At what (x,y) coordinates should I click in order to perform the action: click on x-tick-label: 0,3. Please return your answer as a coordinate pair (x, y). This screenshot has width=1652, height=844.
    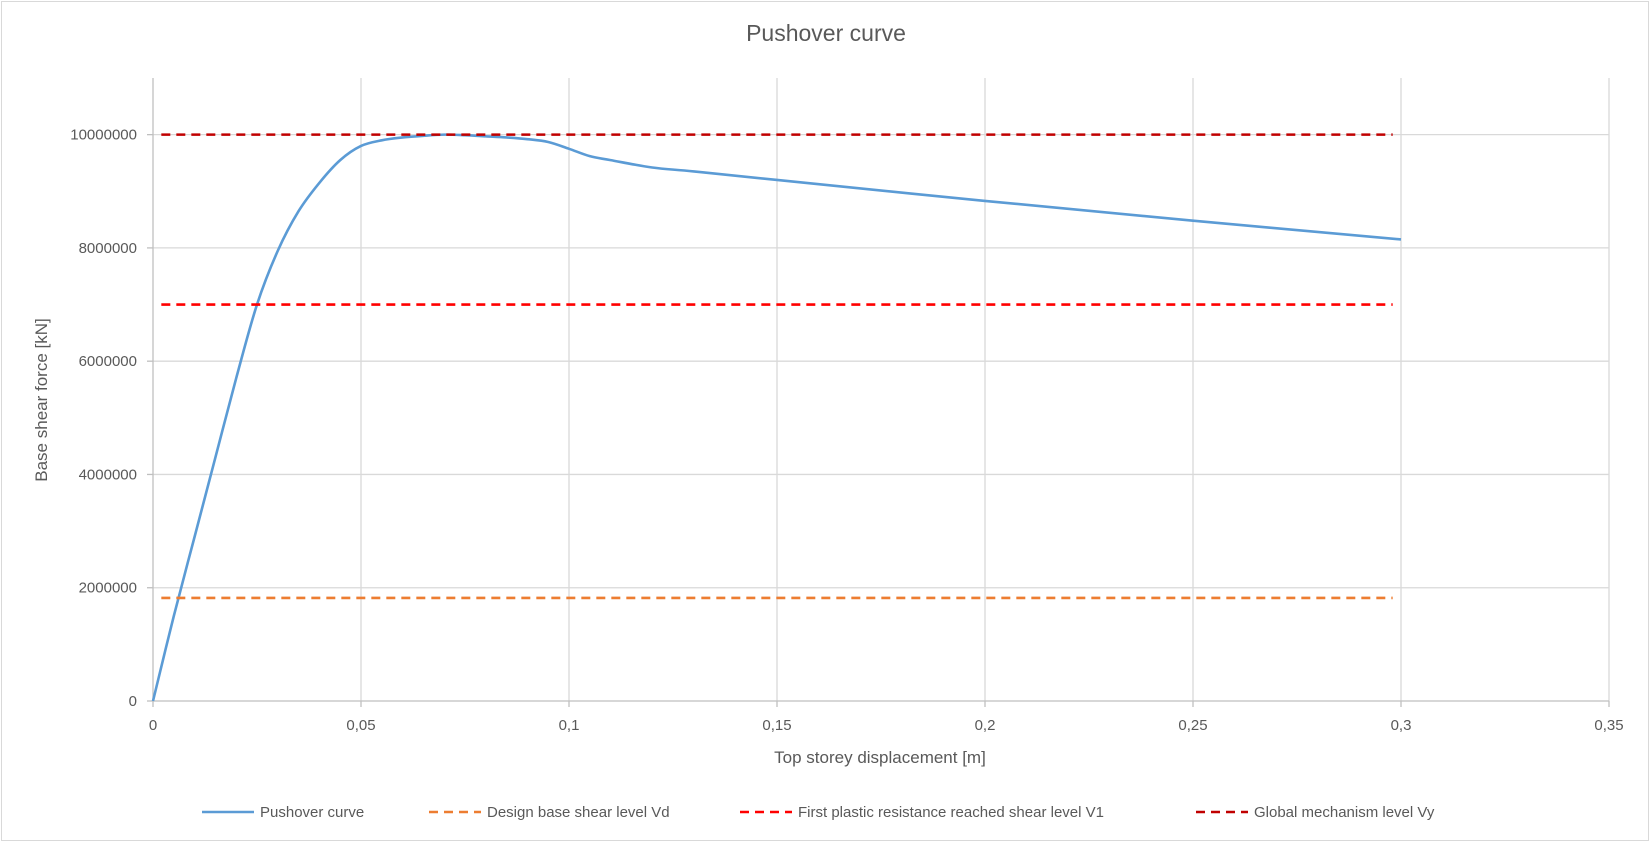
    Looking at the image, I should click on (1401, 725).